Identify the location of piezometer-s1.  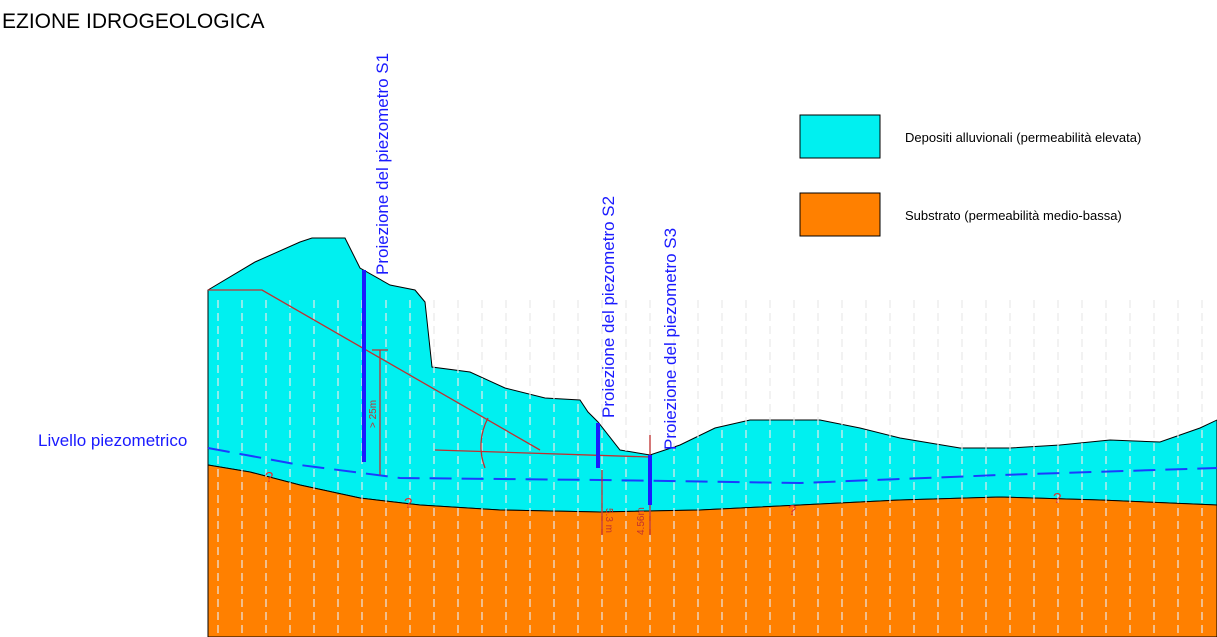
(364, 366).